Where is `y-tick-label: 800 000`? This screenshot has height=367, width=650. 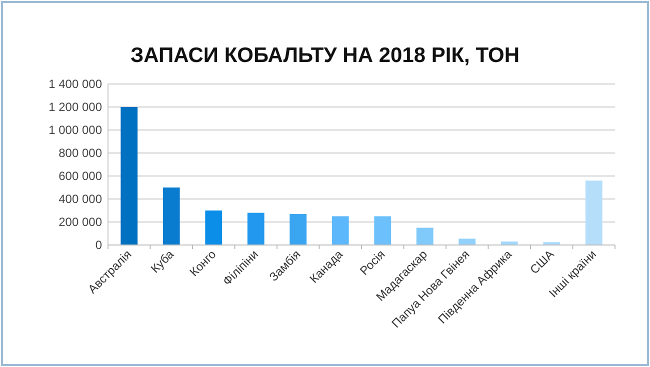 y-tick-label: 800 000 is located at coordinates (80, 153).